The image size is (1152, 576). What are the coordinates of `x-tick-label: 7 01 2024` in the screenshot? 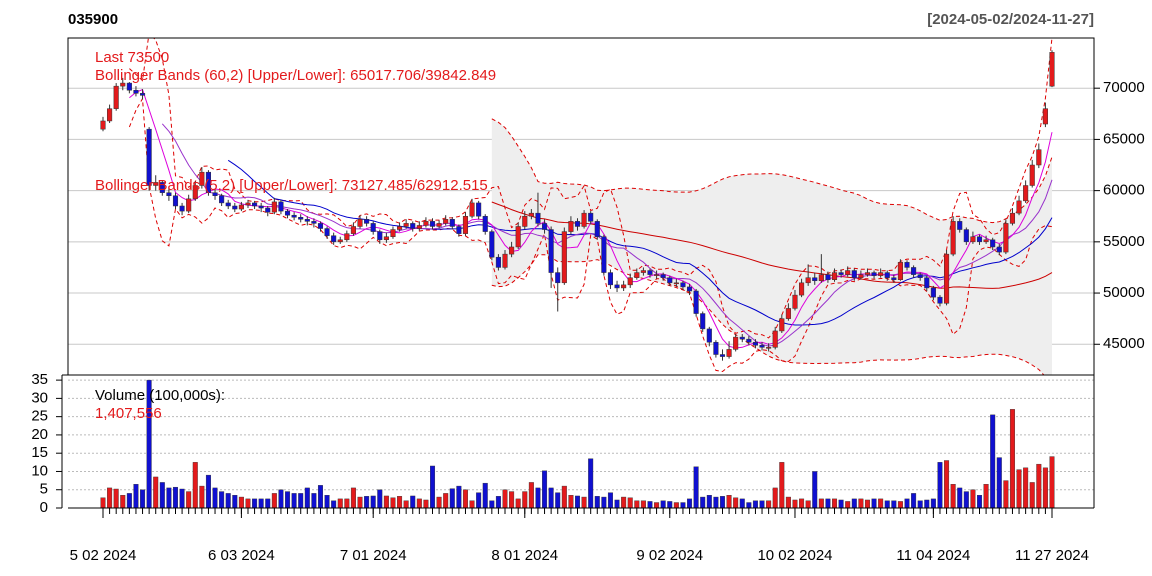 It's located at (373, 555).